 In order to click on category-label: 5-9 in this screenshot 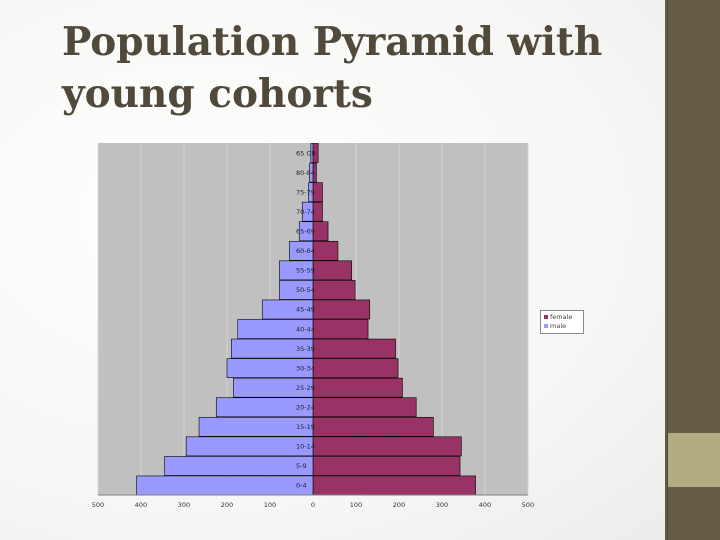, I will do `click(301, 466)`.